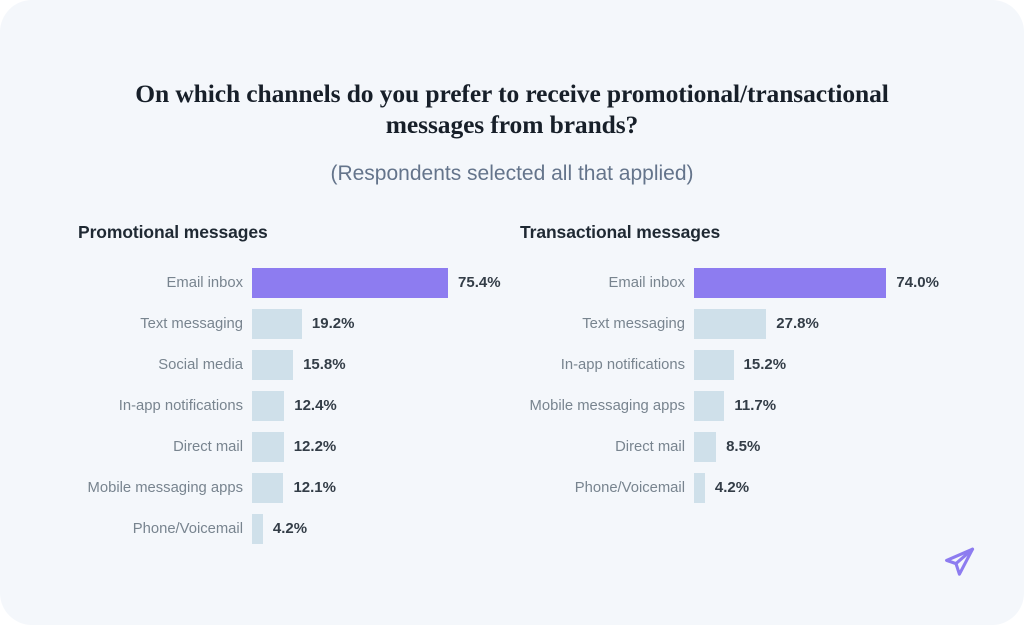 This screenshot has width=1024, height=625. I want to click on bar-row: Social media 15.8%, so click(295, 364).